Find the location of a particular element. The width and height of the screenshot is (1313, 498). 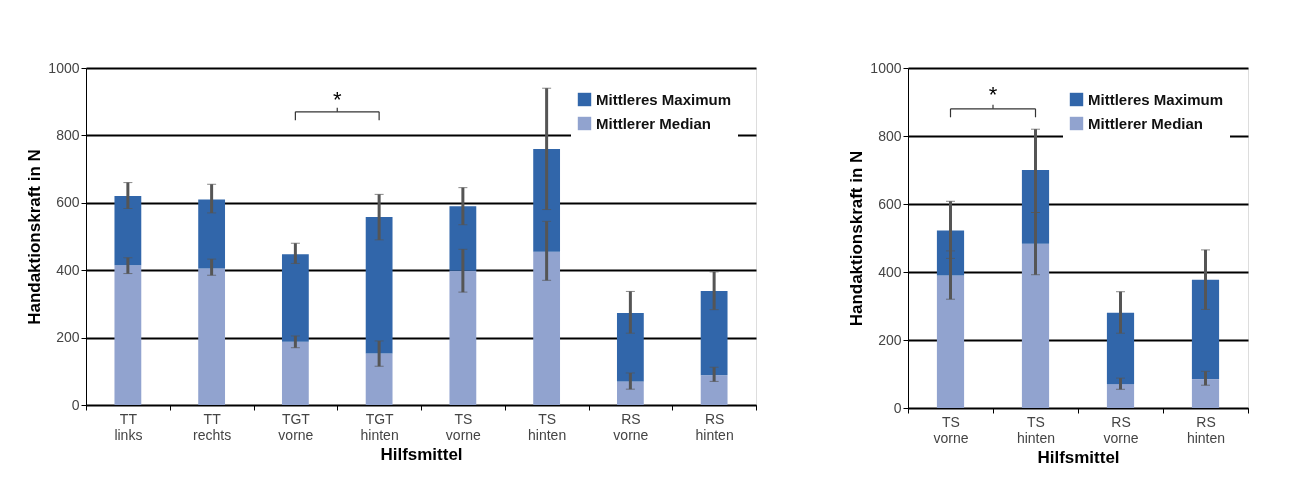

x-tick-label: TT rechts is located at coordinates (212, 426).